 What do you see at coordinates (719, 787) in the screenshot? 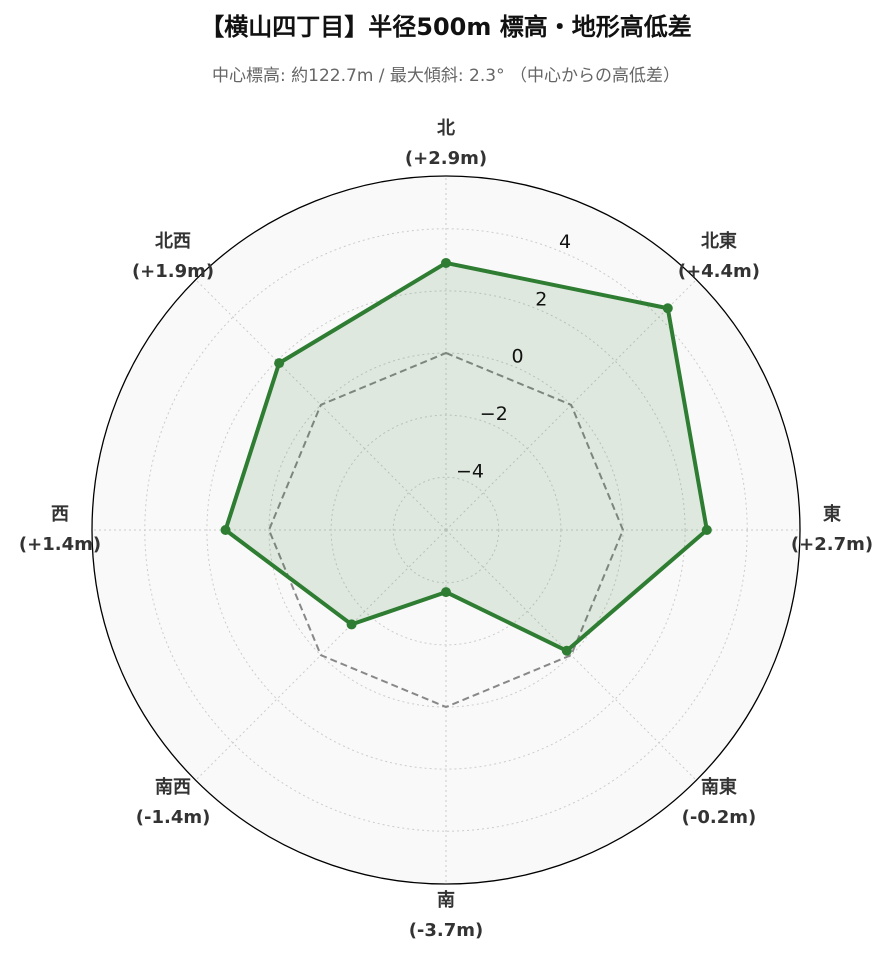
I see `category-label: 南東` at bounding box center [719, 787].